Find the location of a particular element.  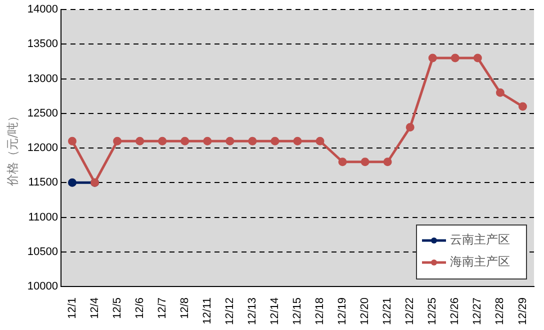

x-tick-label: 12/7 is located at coordinates (162, 308).